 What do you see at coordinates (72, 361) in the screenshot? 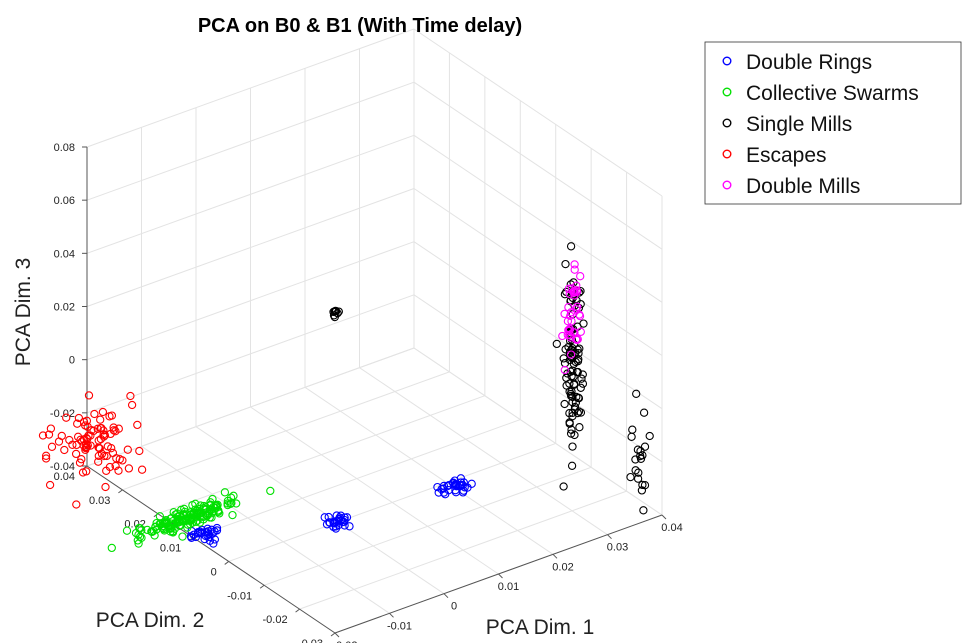
I see `z-tick-label: 0` at bounding box center [72, 361].